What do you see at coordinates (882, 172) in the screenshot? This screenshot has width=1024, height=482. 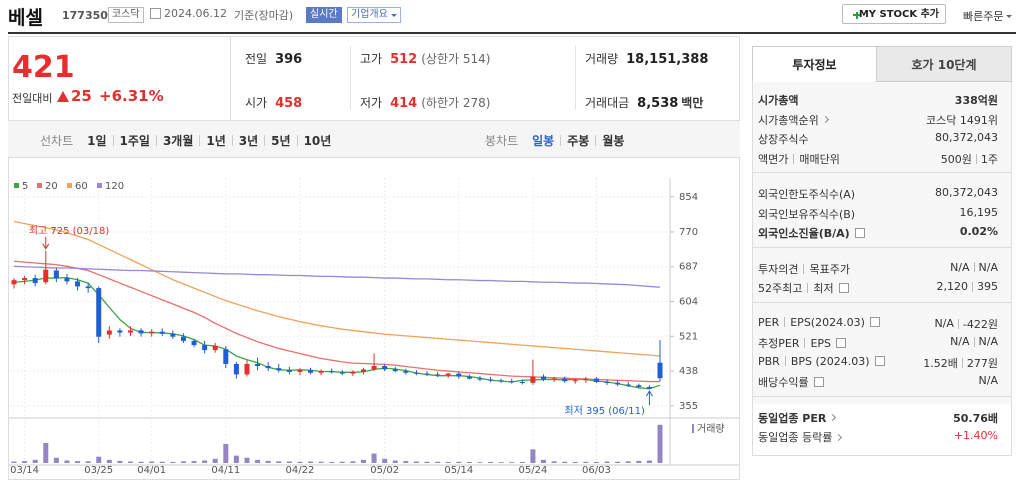 I see `section-divider` at bounding box center [882, 172].